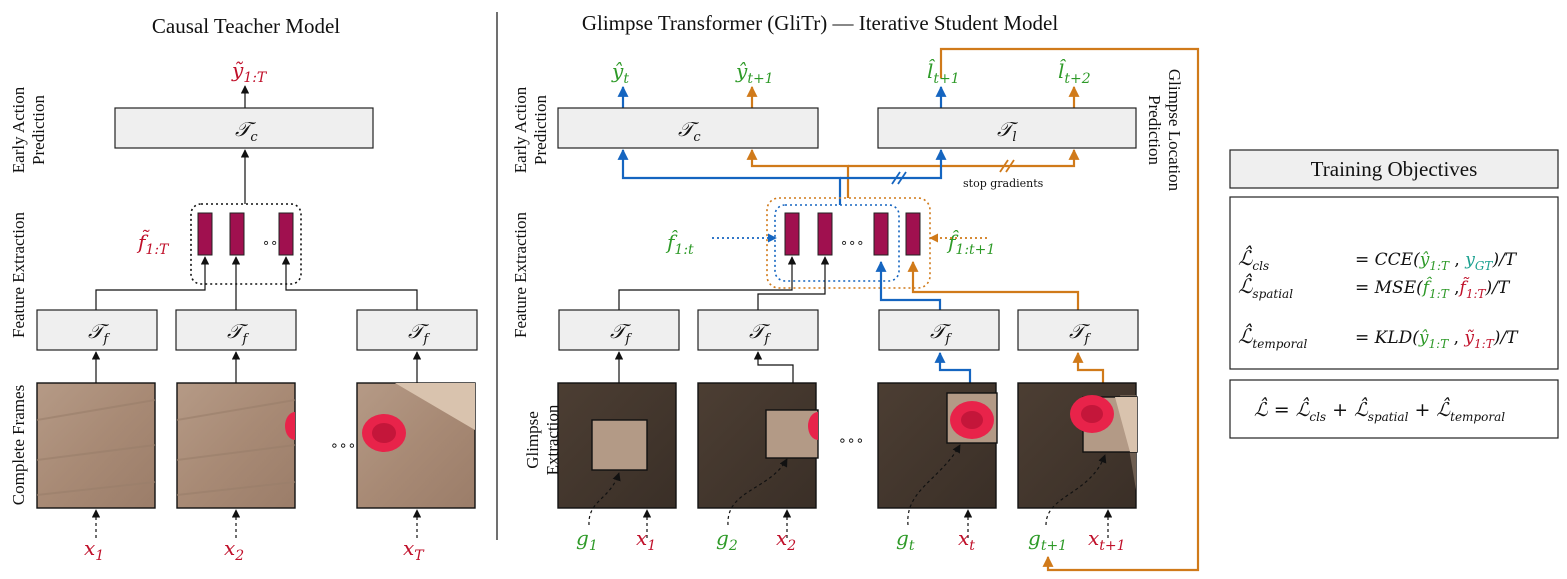  What do you see at coordinates (1077, 445) in the screenshot?
I see `student-frame-t1` at bounding box center [1077, 445].